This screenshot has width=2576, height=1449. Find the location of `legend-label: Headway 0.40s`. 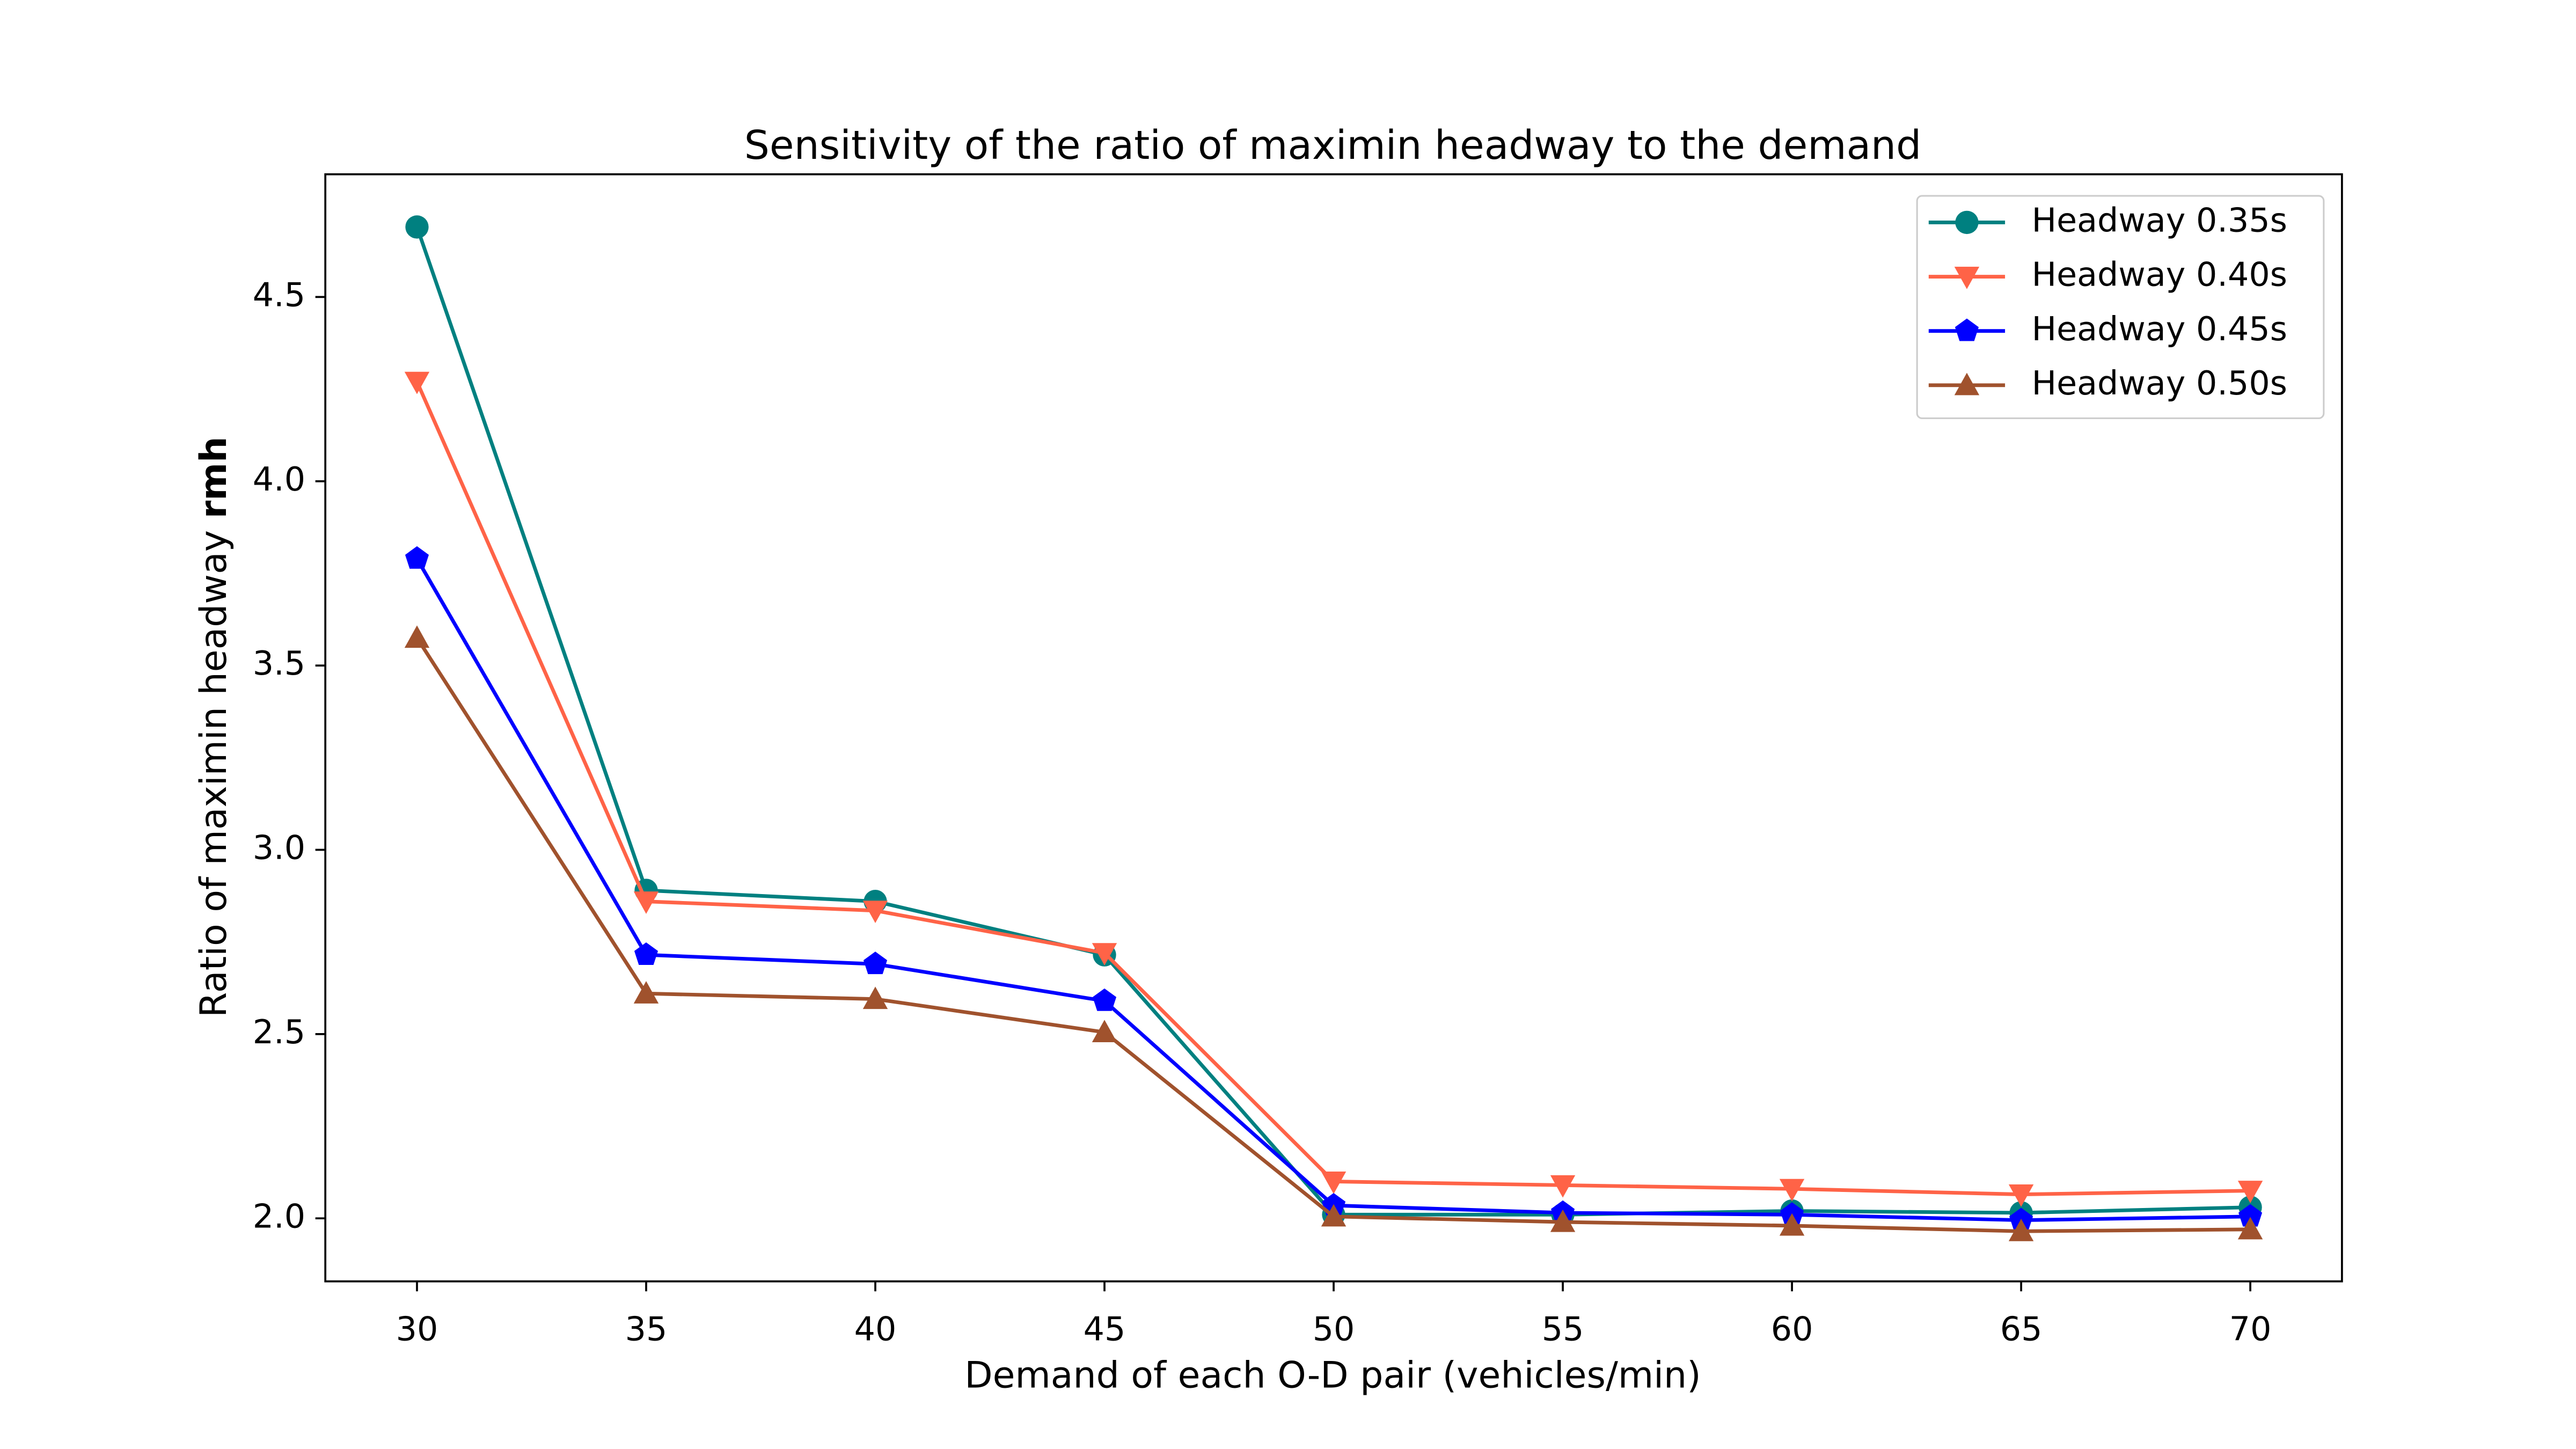

legend-label: Headway 0.40s is located at coordinates (2159, 274).